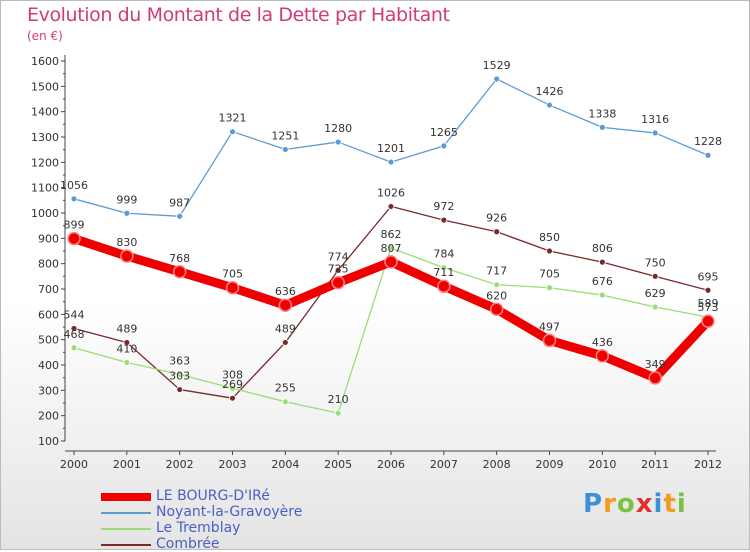 Image resolution: width=750 pixels, height=552 pixels. I want to click on y-tick-label: 1200, so click(45, 162).